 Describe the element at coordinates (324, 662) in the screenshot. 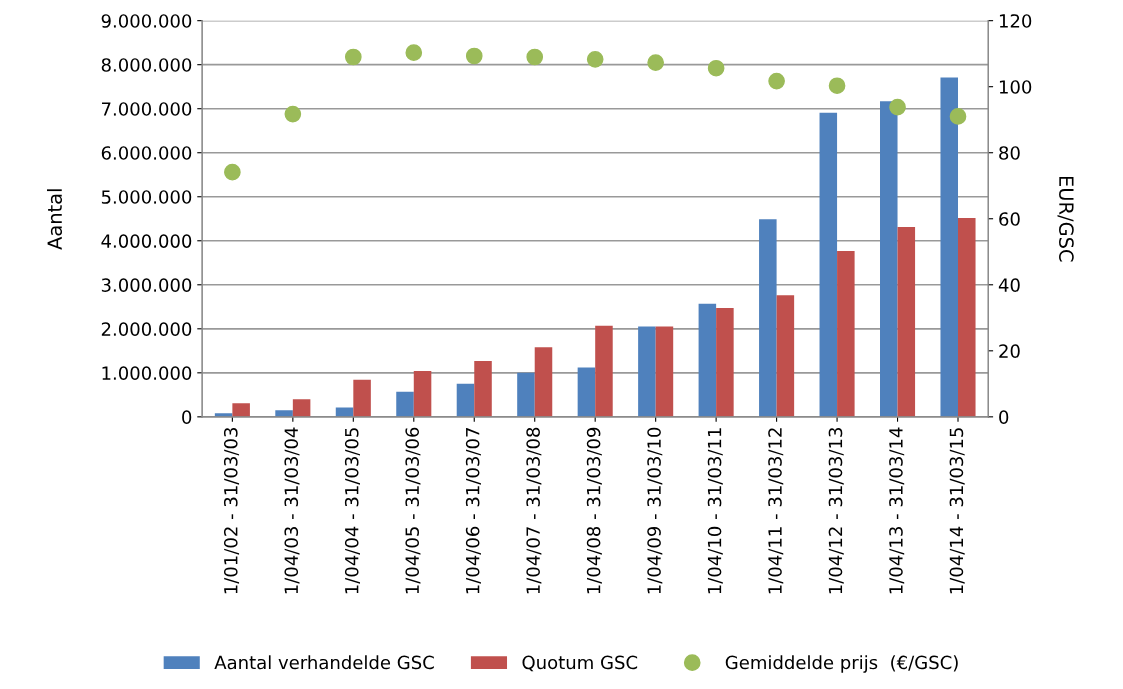

I see `legend-label: Aantal verhandelde GSC` at that location.